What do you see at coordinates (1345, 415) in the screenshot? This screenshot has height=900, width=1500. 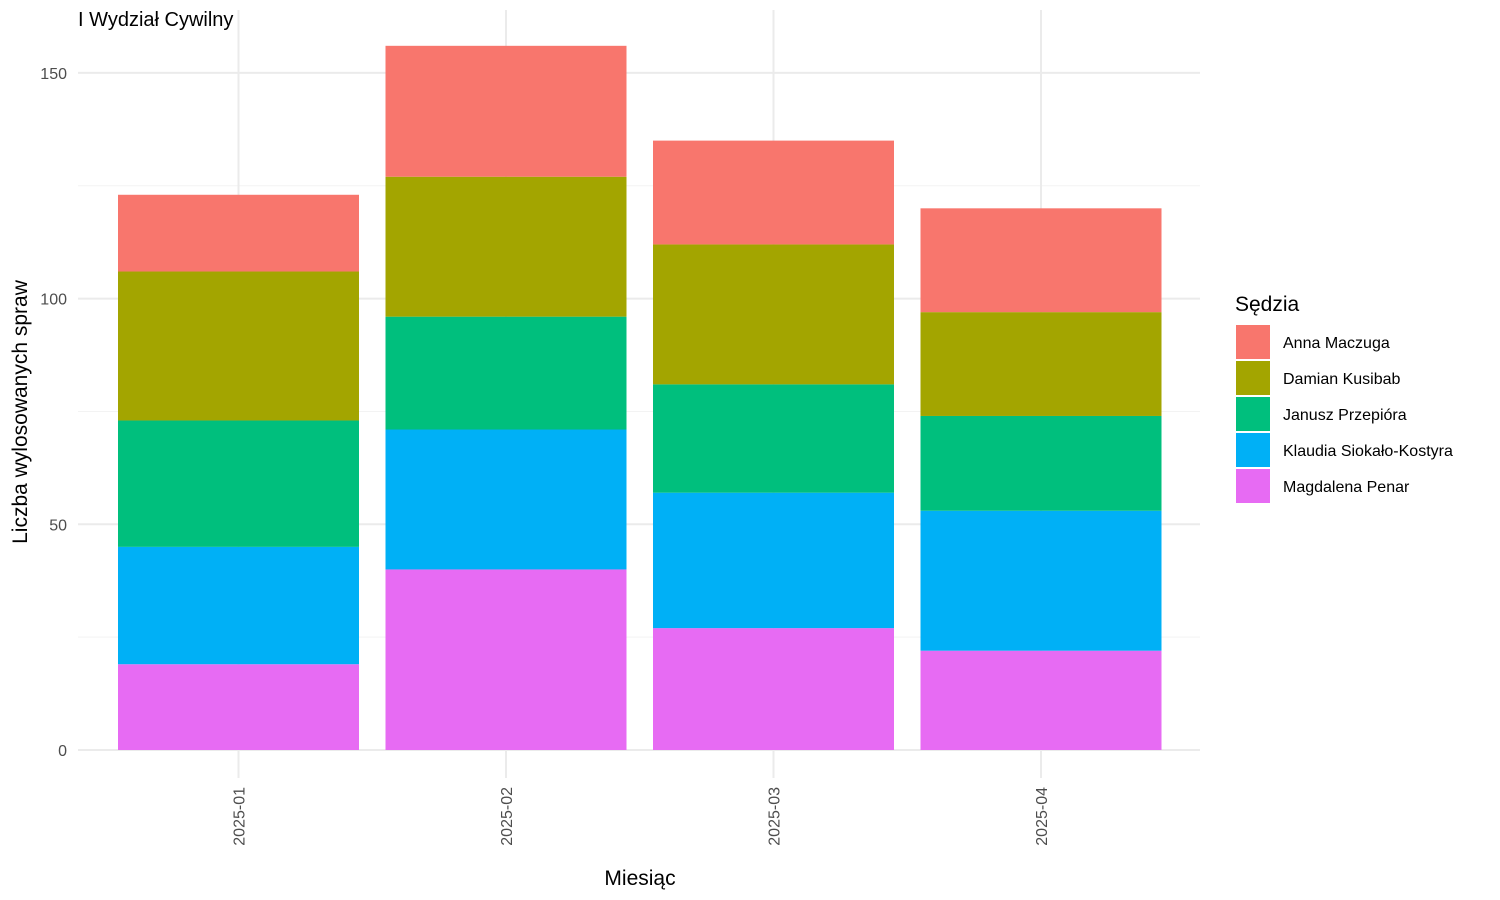 I see `legend-label: Janusz Przepióra` at bounding box center [1345, 415].